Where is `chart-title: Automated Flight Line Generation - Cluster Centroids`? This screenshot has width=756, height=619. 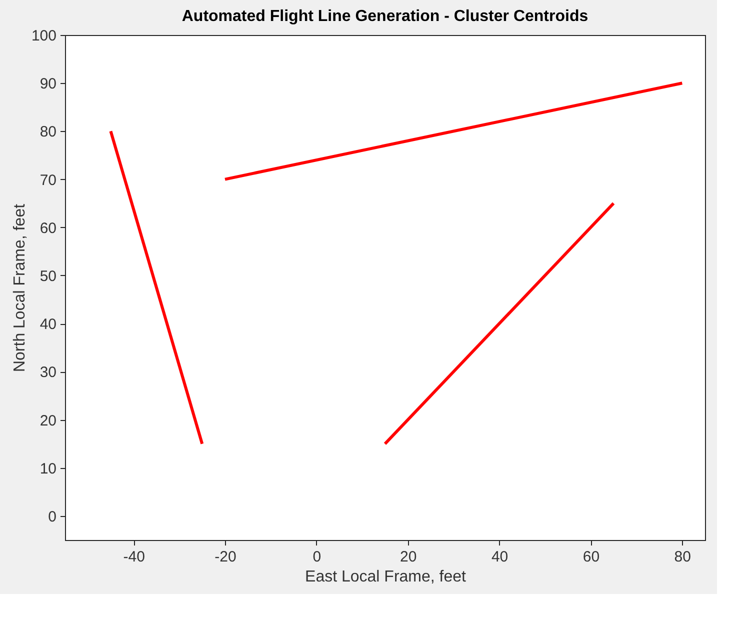 chart-title: Automated Flight Line Generation - Cluster Centroids is located at coordinates (385, 16).